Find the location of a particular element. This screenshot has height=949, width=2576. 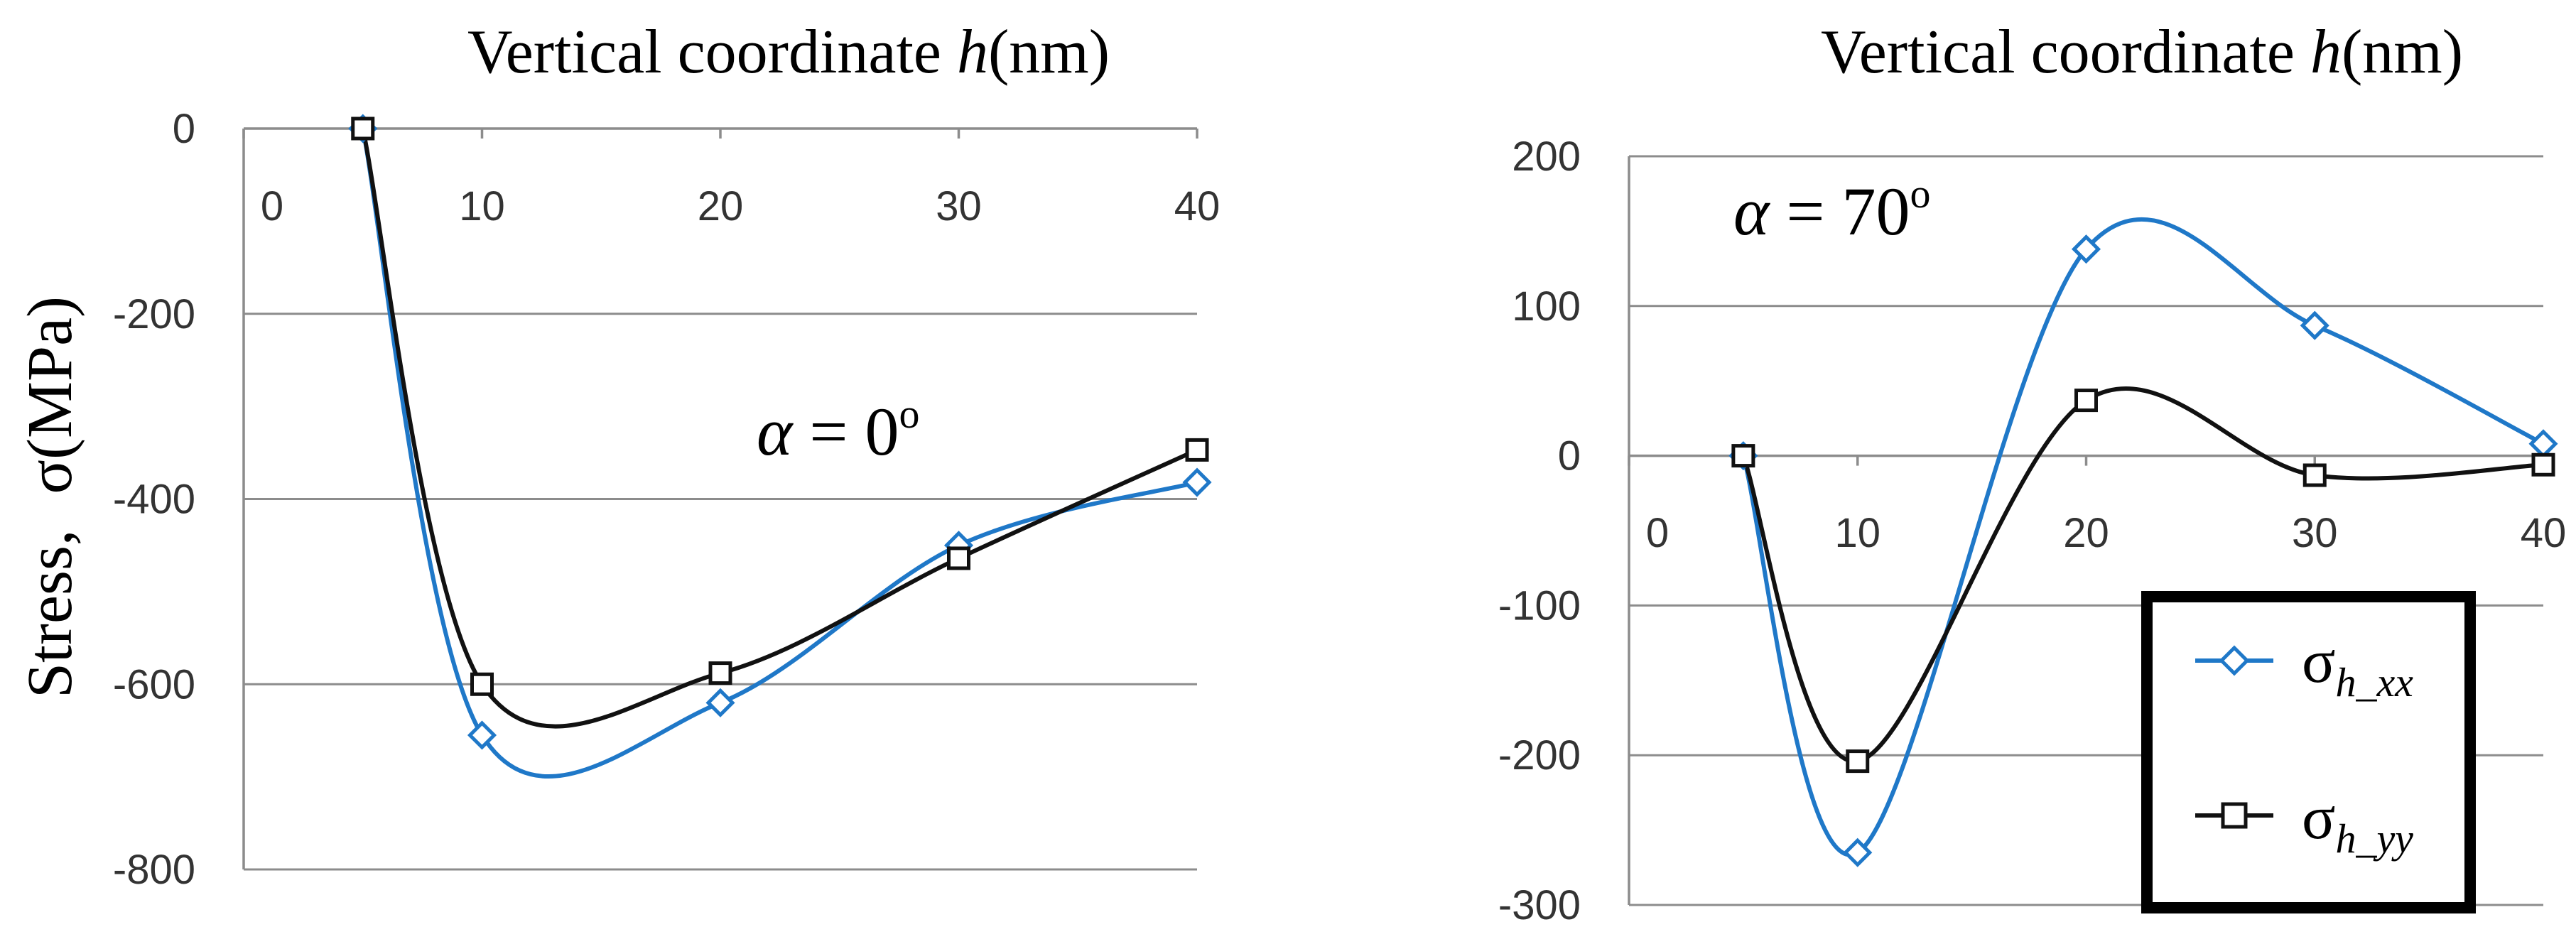

legend-label-yy: σh_yy is located at coordinates (2357, 822).